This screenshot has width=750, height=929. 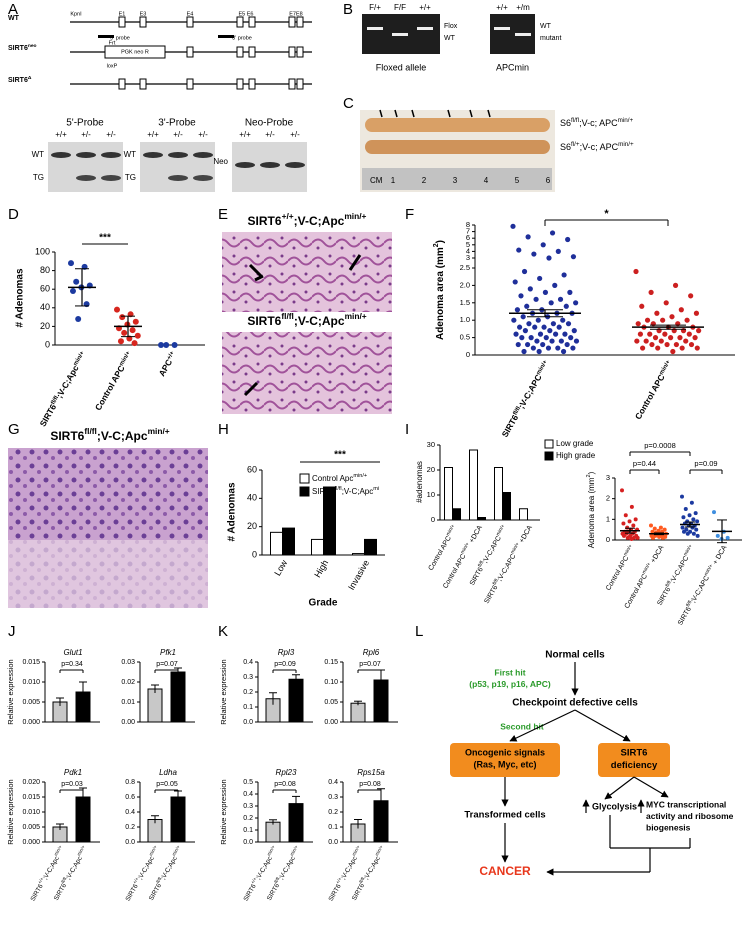 What do you see at coordinates (608, 539) in the screenshot?
I see `y-tick-label: 0` at bounding box center [608, 539].